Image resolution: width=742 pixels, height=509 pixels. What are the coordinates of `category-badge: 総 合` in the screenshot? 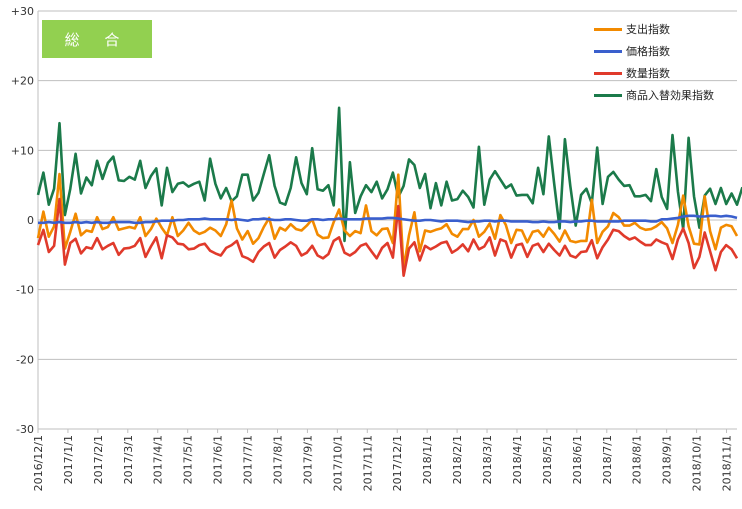 It's located at (97, 39).